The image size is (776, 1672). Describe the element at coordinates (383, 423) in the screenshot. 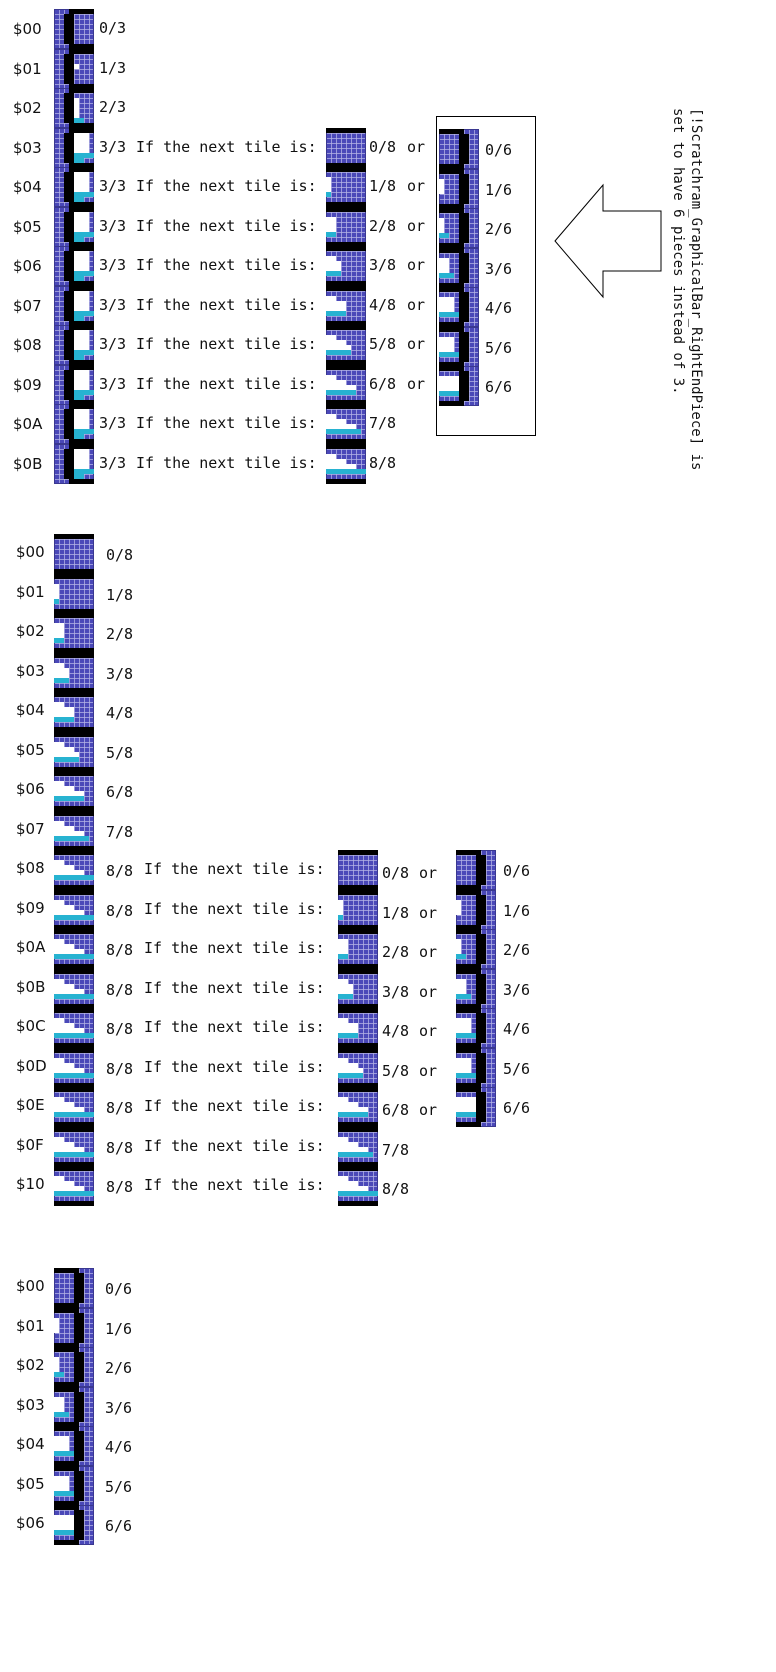

I see `next-fraction: 7/8` at that location.